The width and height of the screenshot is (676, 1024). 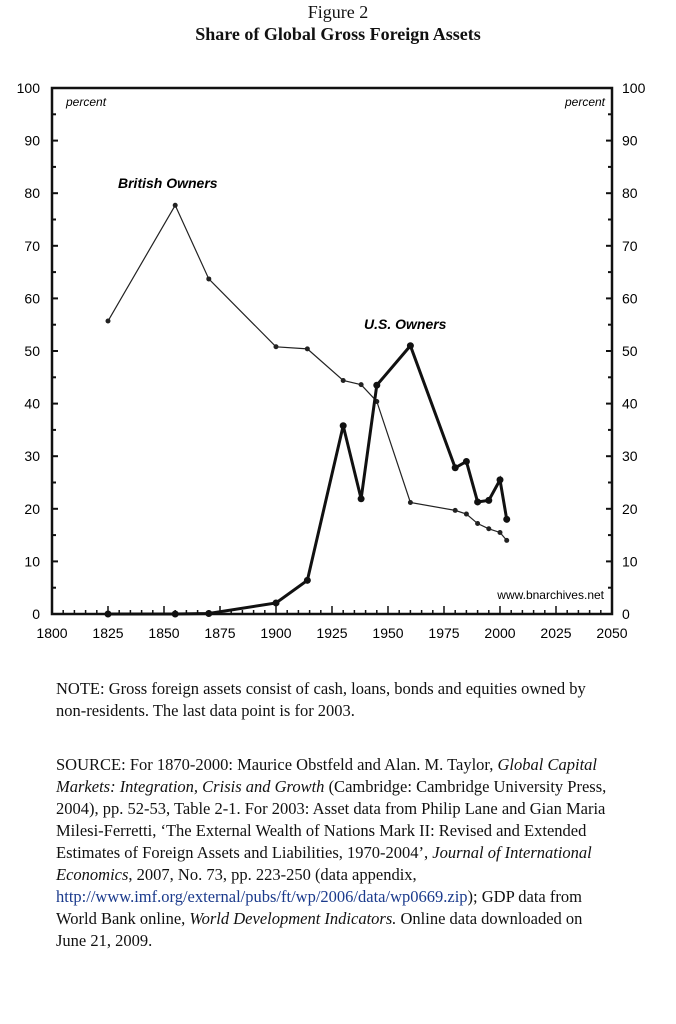 I want to click on y-tick-label-left: 70, so click(x=32, y=246).